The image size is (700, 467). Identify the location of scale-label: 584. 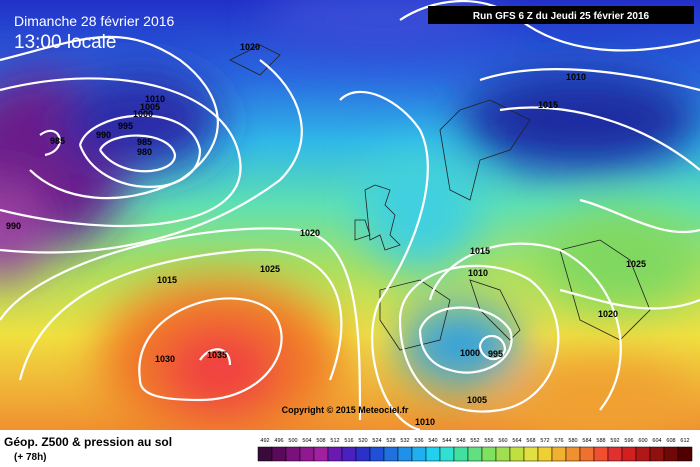
(586, 441).